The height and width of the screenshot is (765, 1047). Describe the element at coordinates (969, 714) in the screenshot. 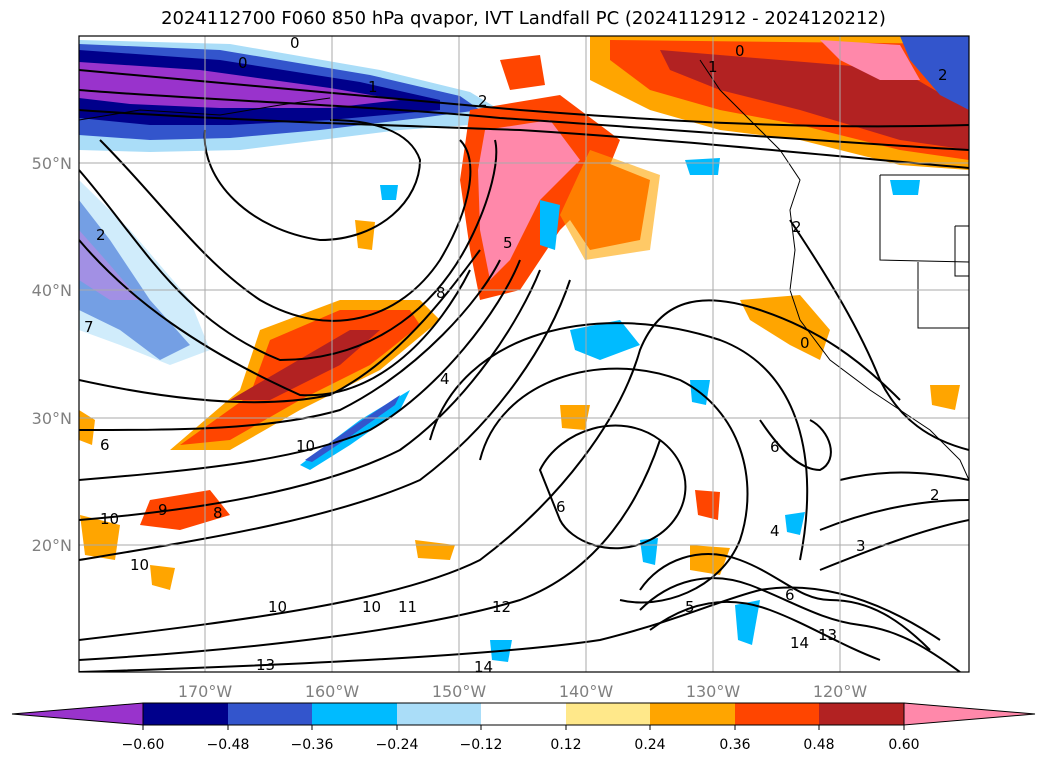

I see `colorbar-extend-max` at that location.